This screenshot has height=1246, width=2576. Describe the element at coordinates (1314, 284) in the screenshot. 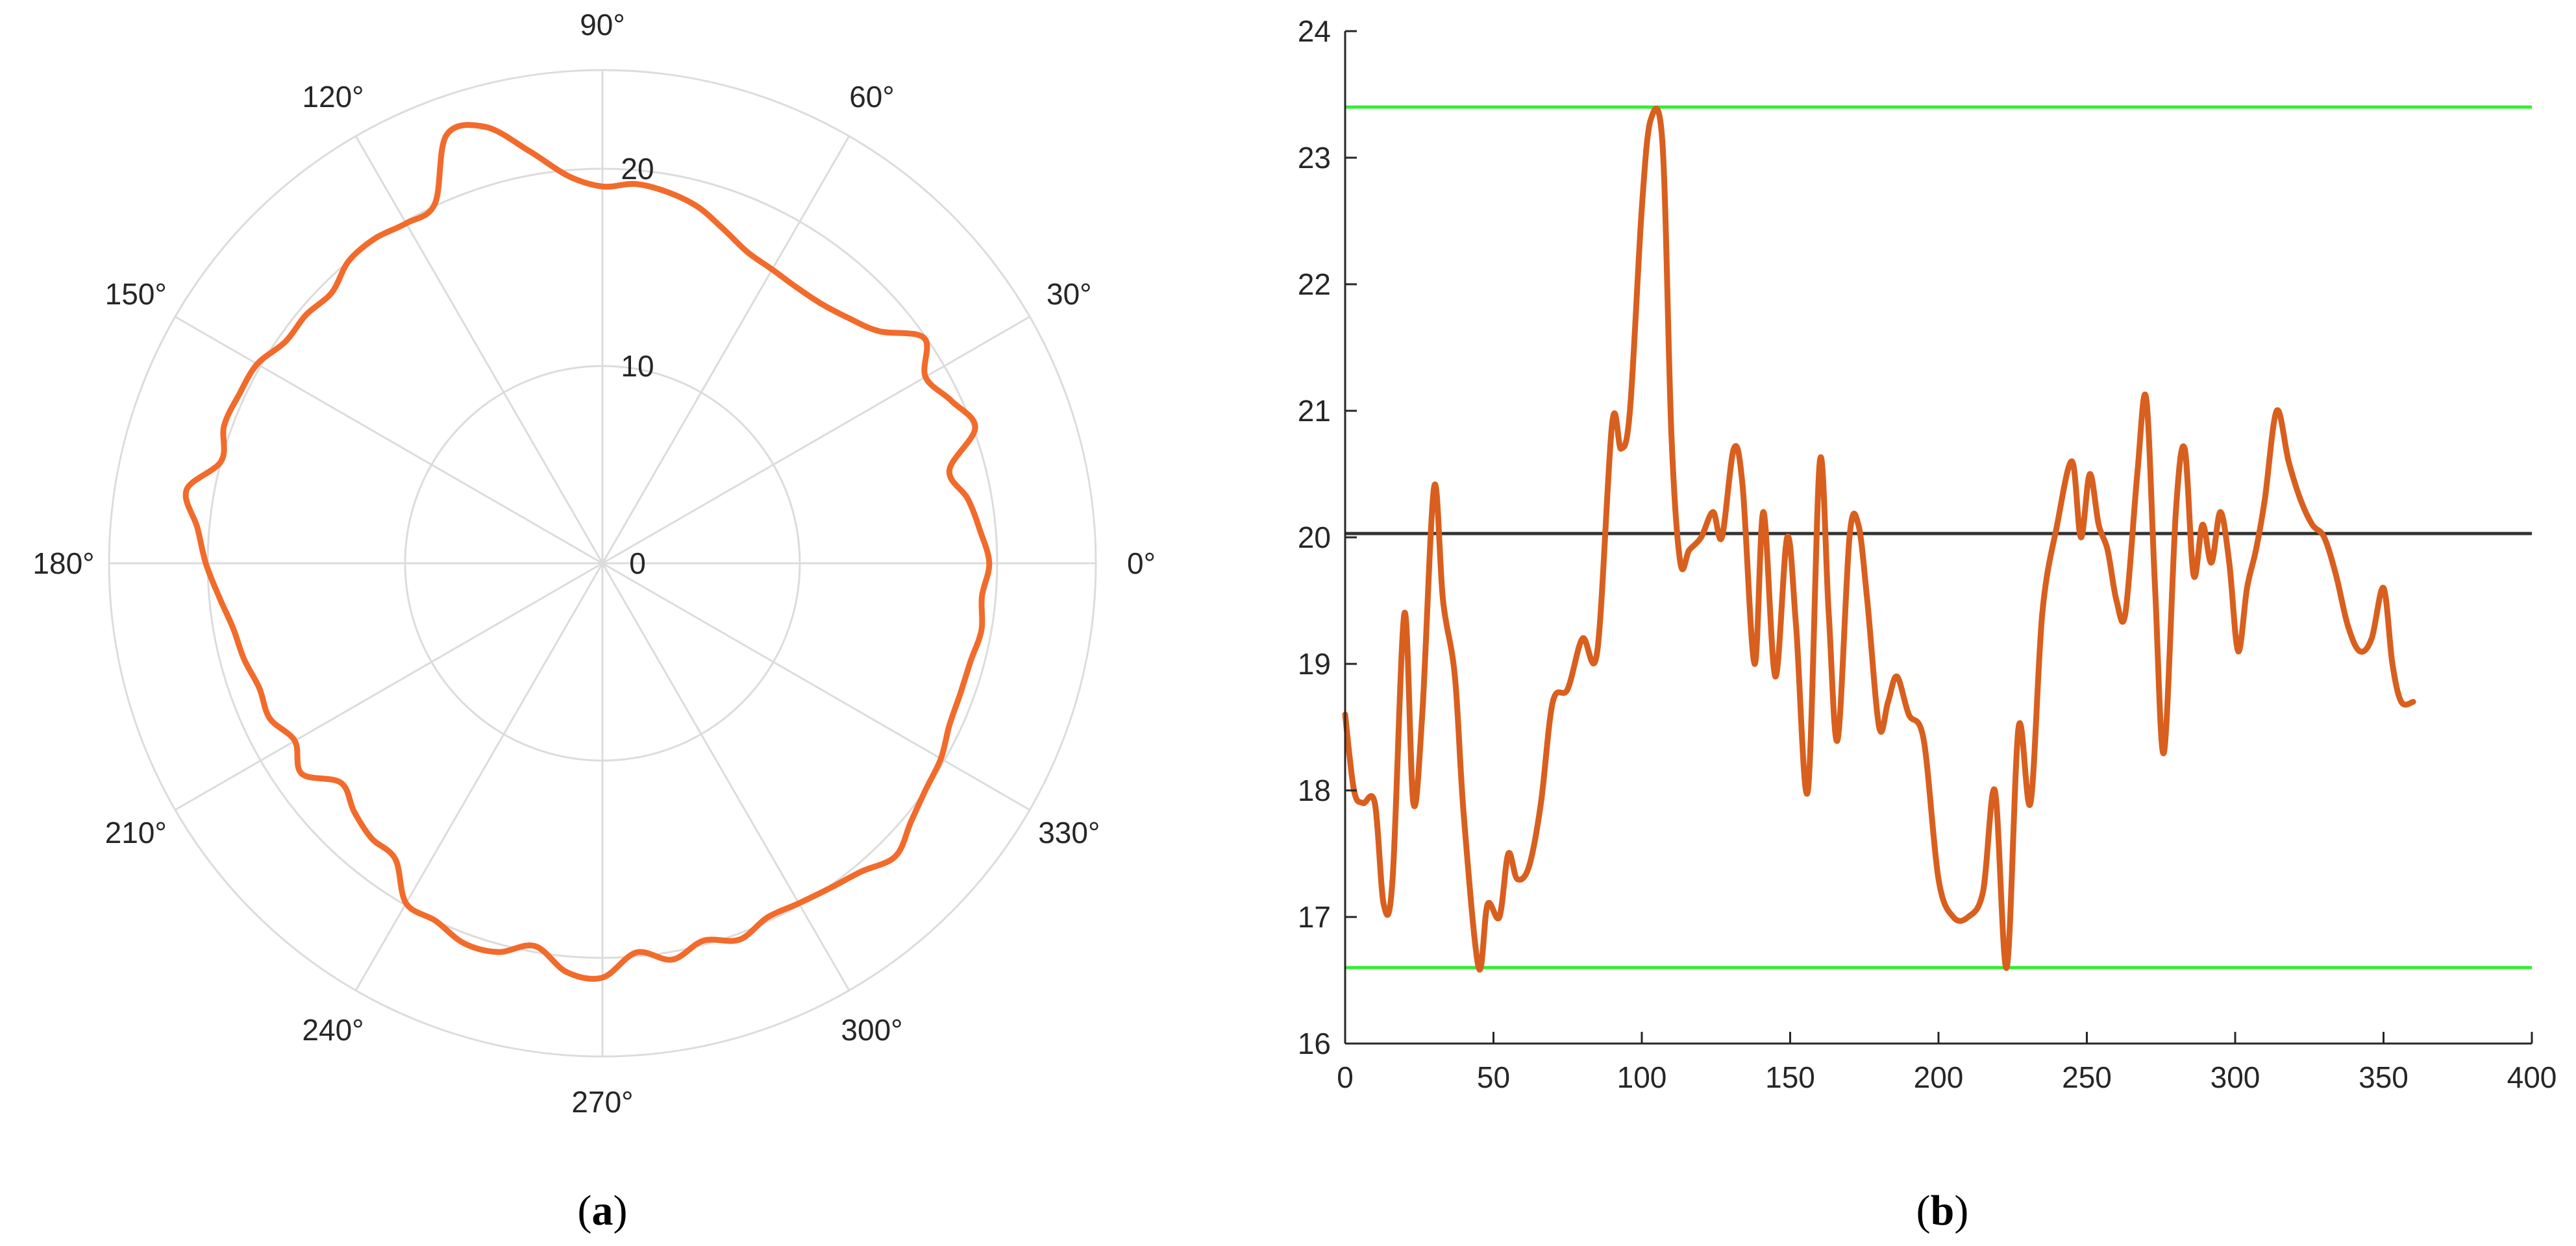

I see `y-tick-label: 22` at that location.